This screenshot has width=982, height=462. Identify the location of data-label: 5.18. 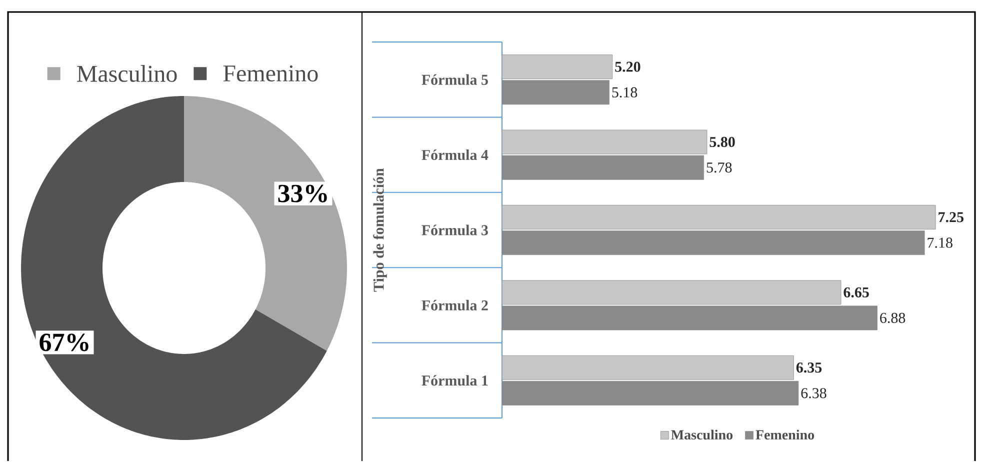
(625, 92).